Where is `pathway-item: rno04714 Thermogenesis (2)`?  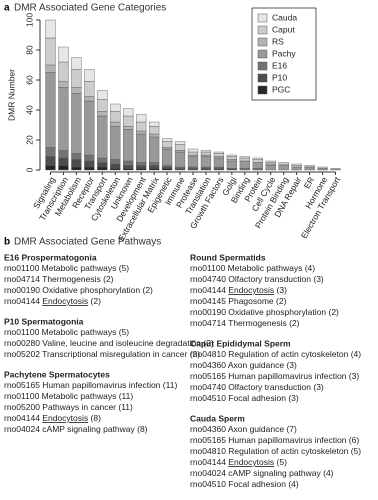
pathway-item: rno04714 Thermogenesis (2) is located at coordinates (59, 279).